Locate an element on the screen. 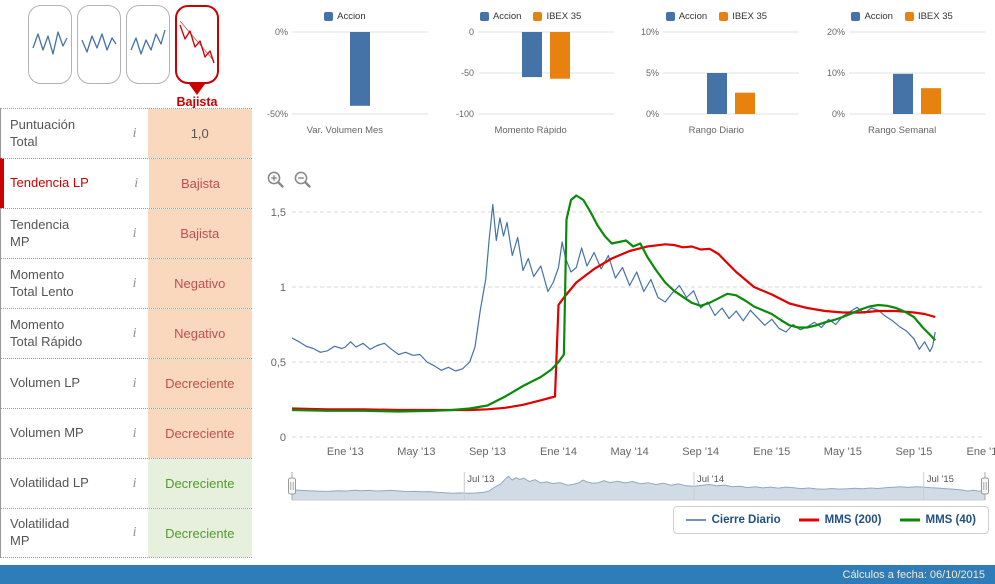  navigator-tick-label: Jul '14 is located at coordinates (710, 479).